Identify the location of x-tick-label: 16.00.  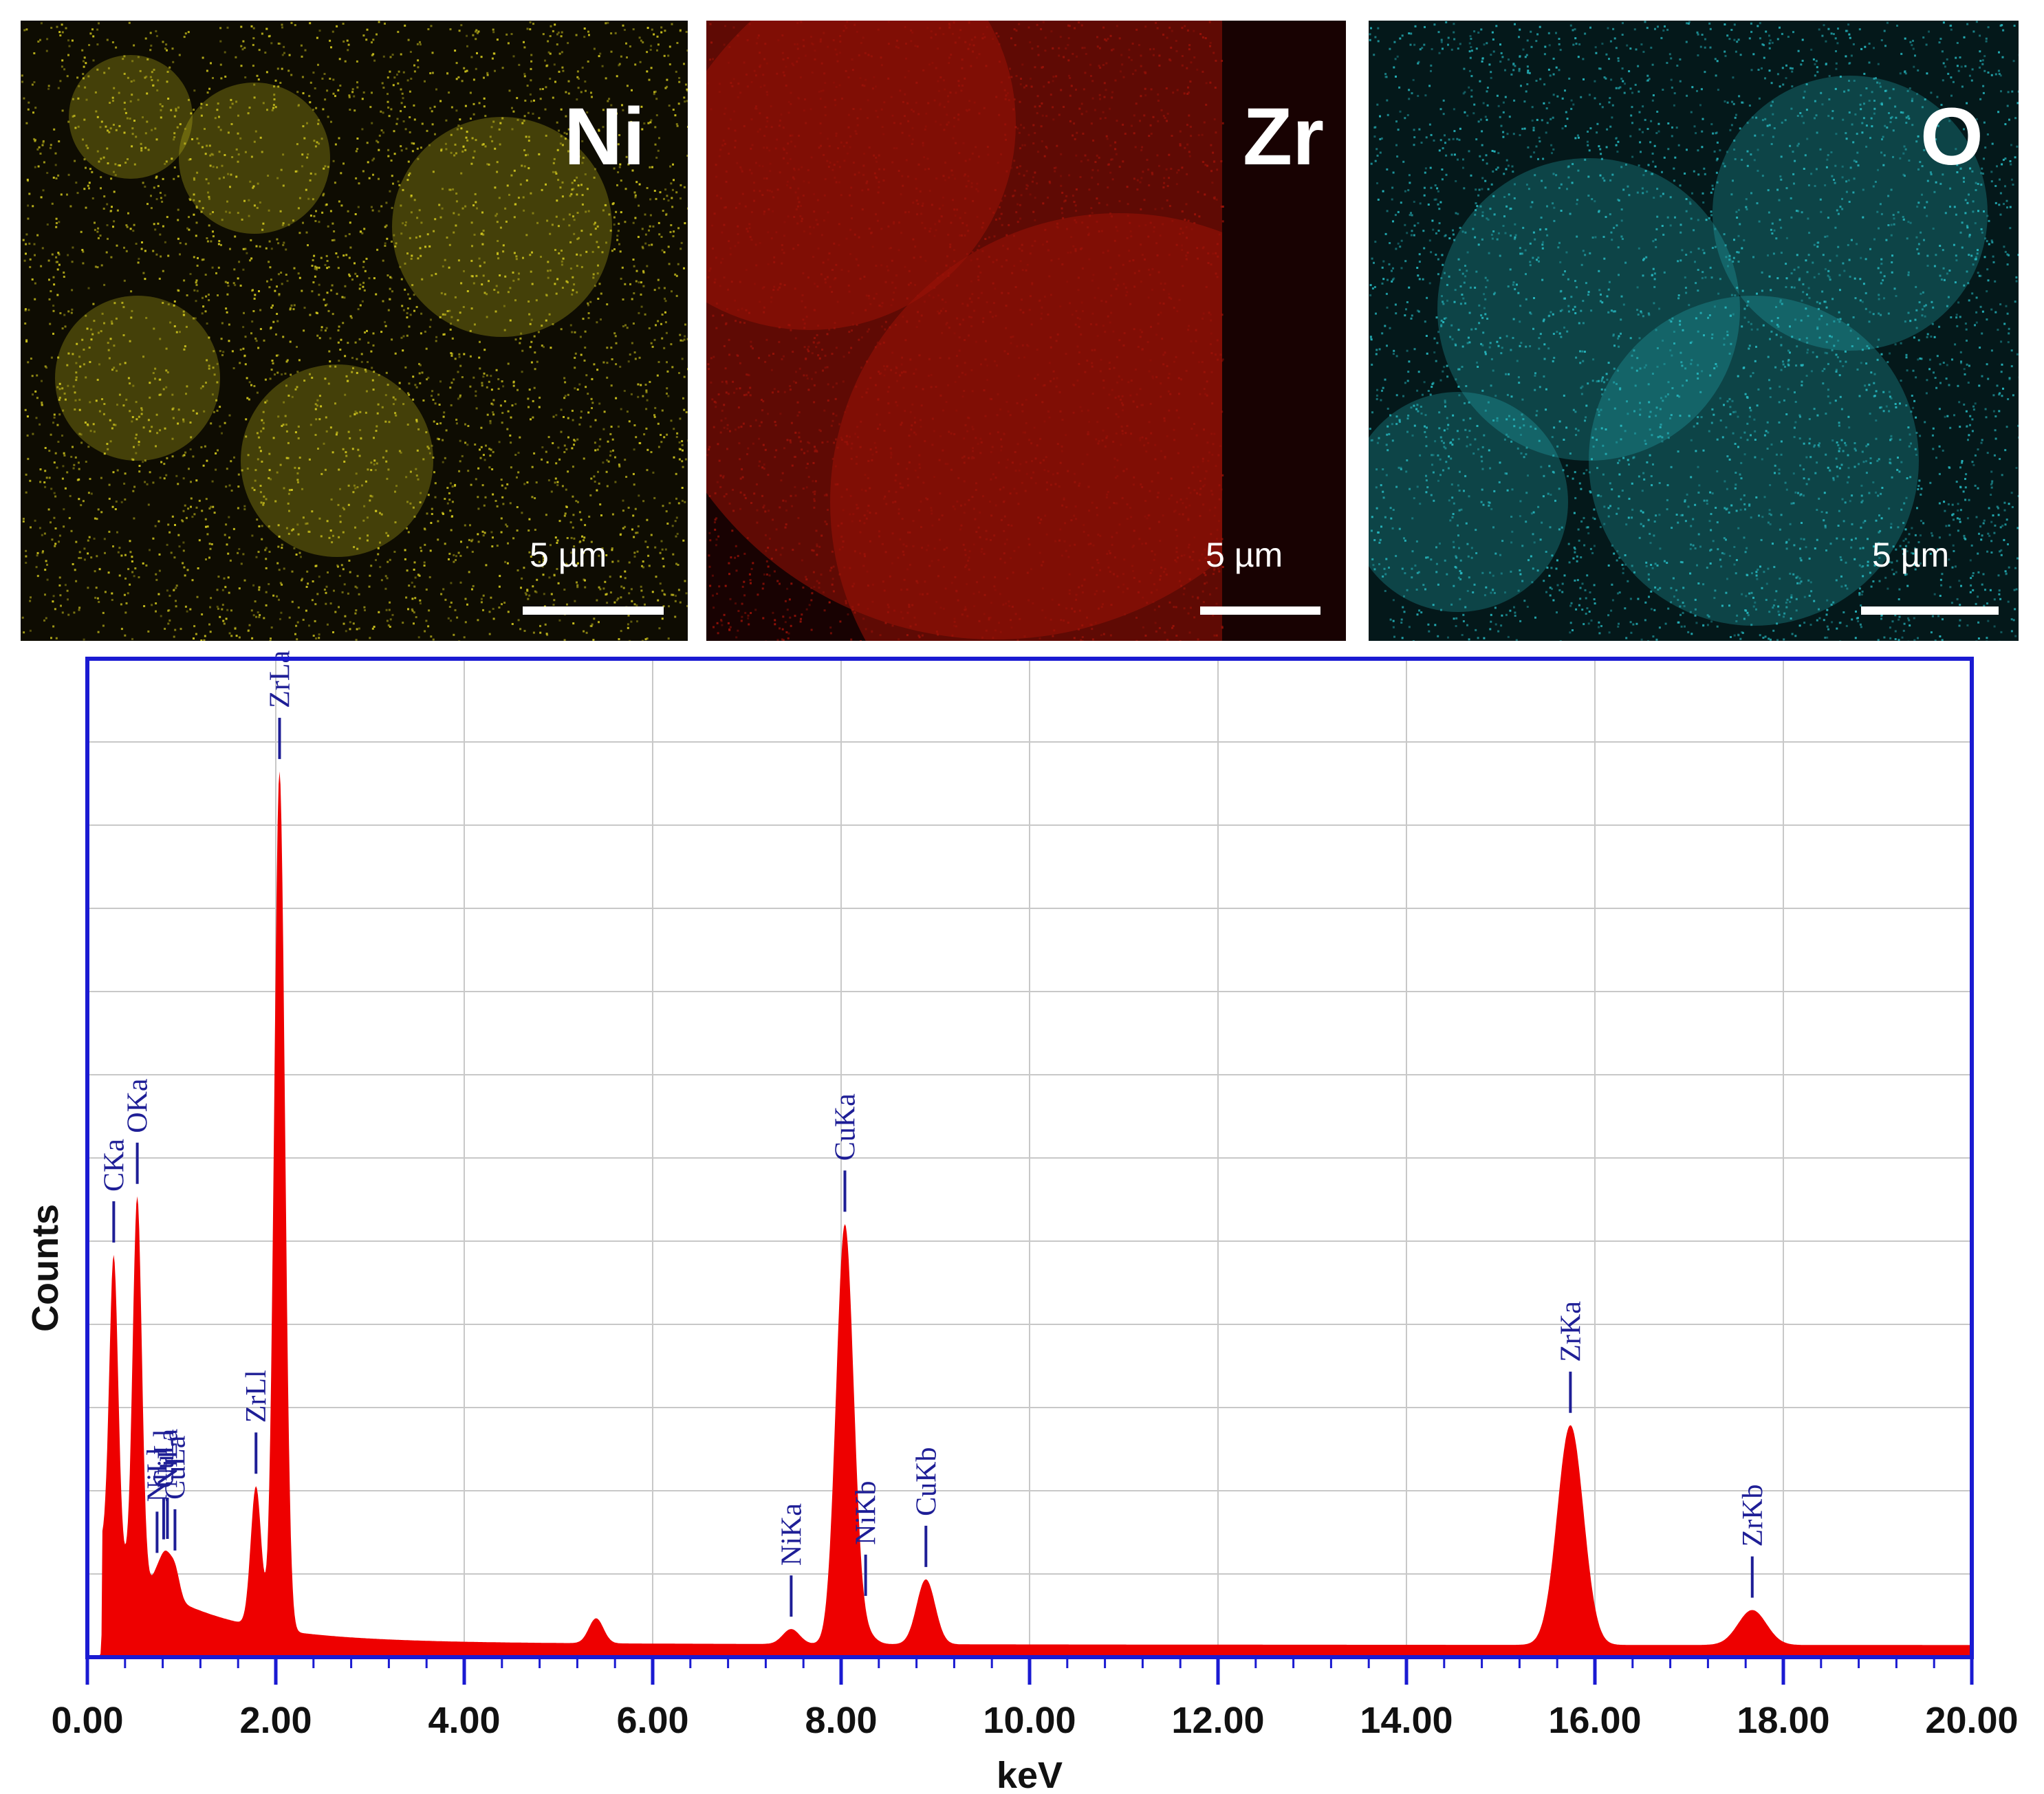
(1594, 1720).